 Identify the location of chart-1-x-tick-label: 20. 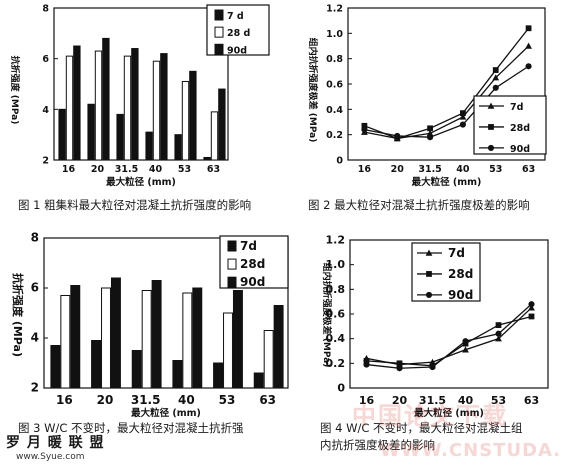
(98, 169).